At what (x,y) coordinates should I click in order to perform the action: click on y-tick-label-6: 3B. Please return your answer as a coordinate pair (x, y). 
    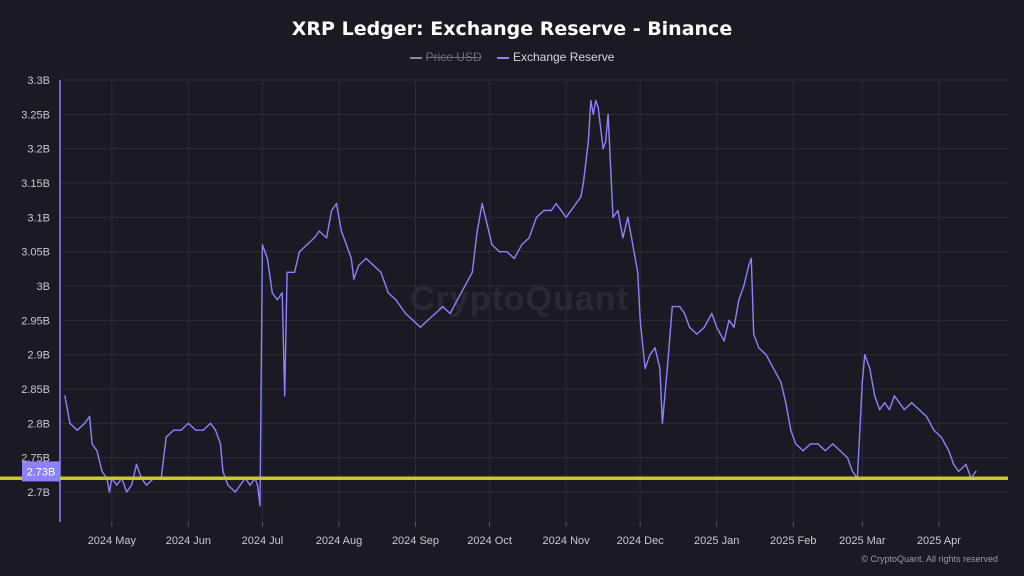
    Looking at the image, I should click on (43, 287).